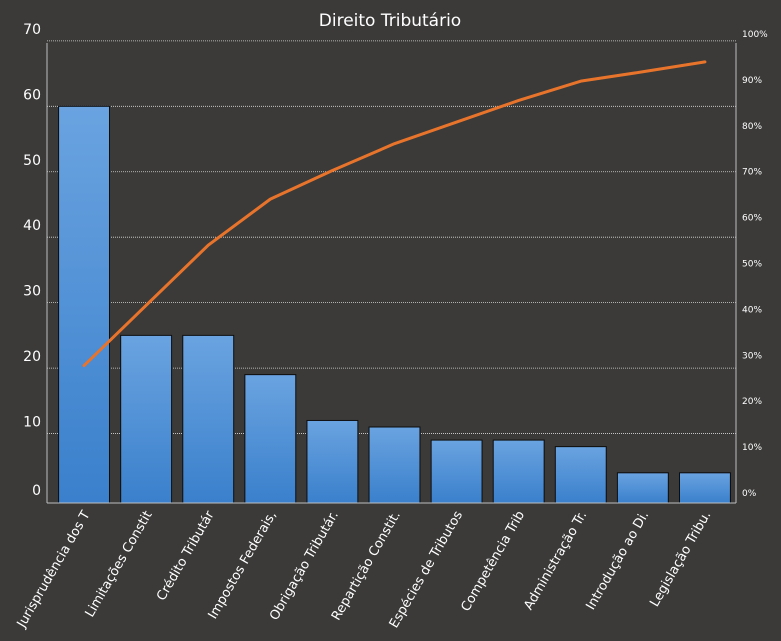 The height and width of the screenshot is (641, 781). What do you see at coordinates (32, 357) in the screenshot?
I see `y-tick-label: 20` at bounding box center [32, 357].